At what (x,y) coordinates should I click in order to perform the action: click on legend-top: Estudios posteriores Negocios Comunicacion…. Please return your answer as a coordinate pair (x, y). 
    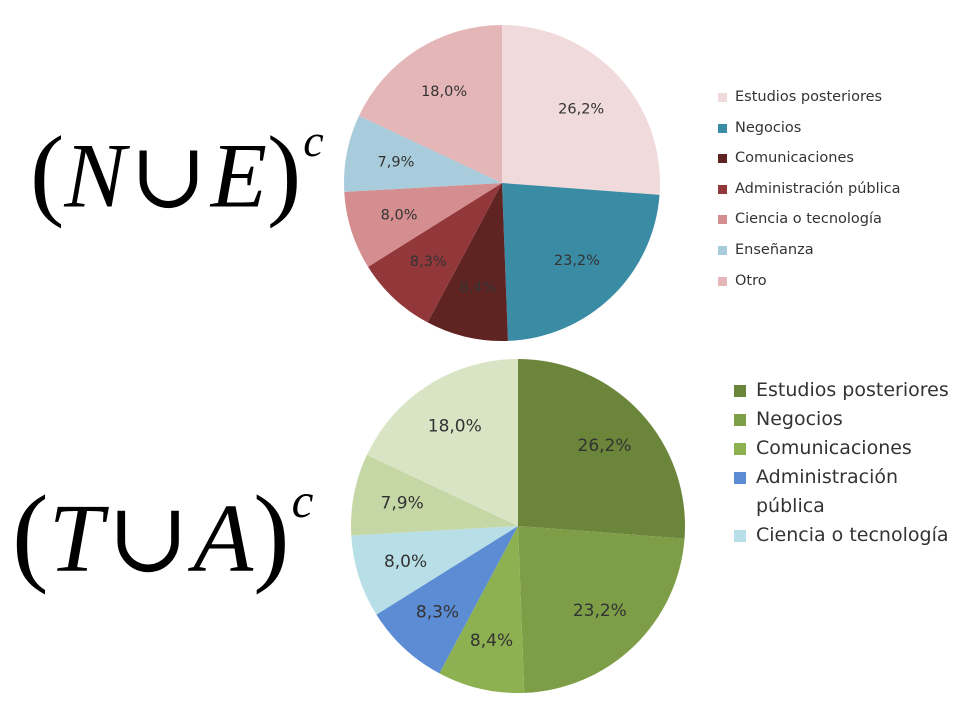
    Looking at the image, I should click on (833, 193).